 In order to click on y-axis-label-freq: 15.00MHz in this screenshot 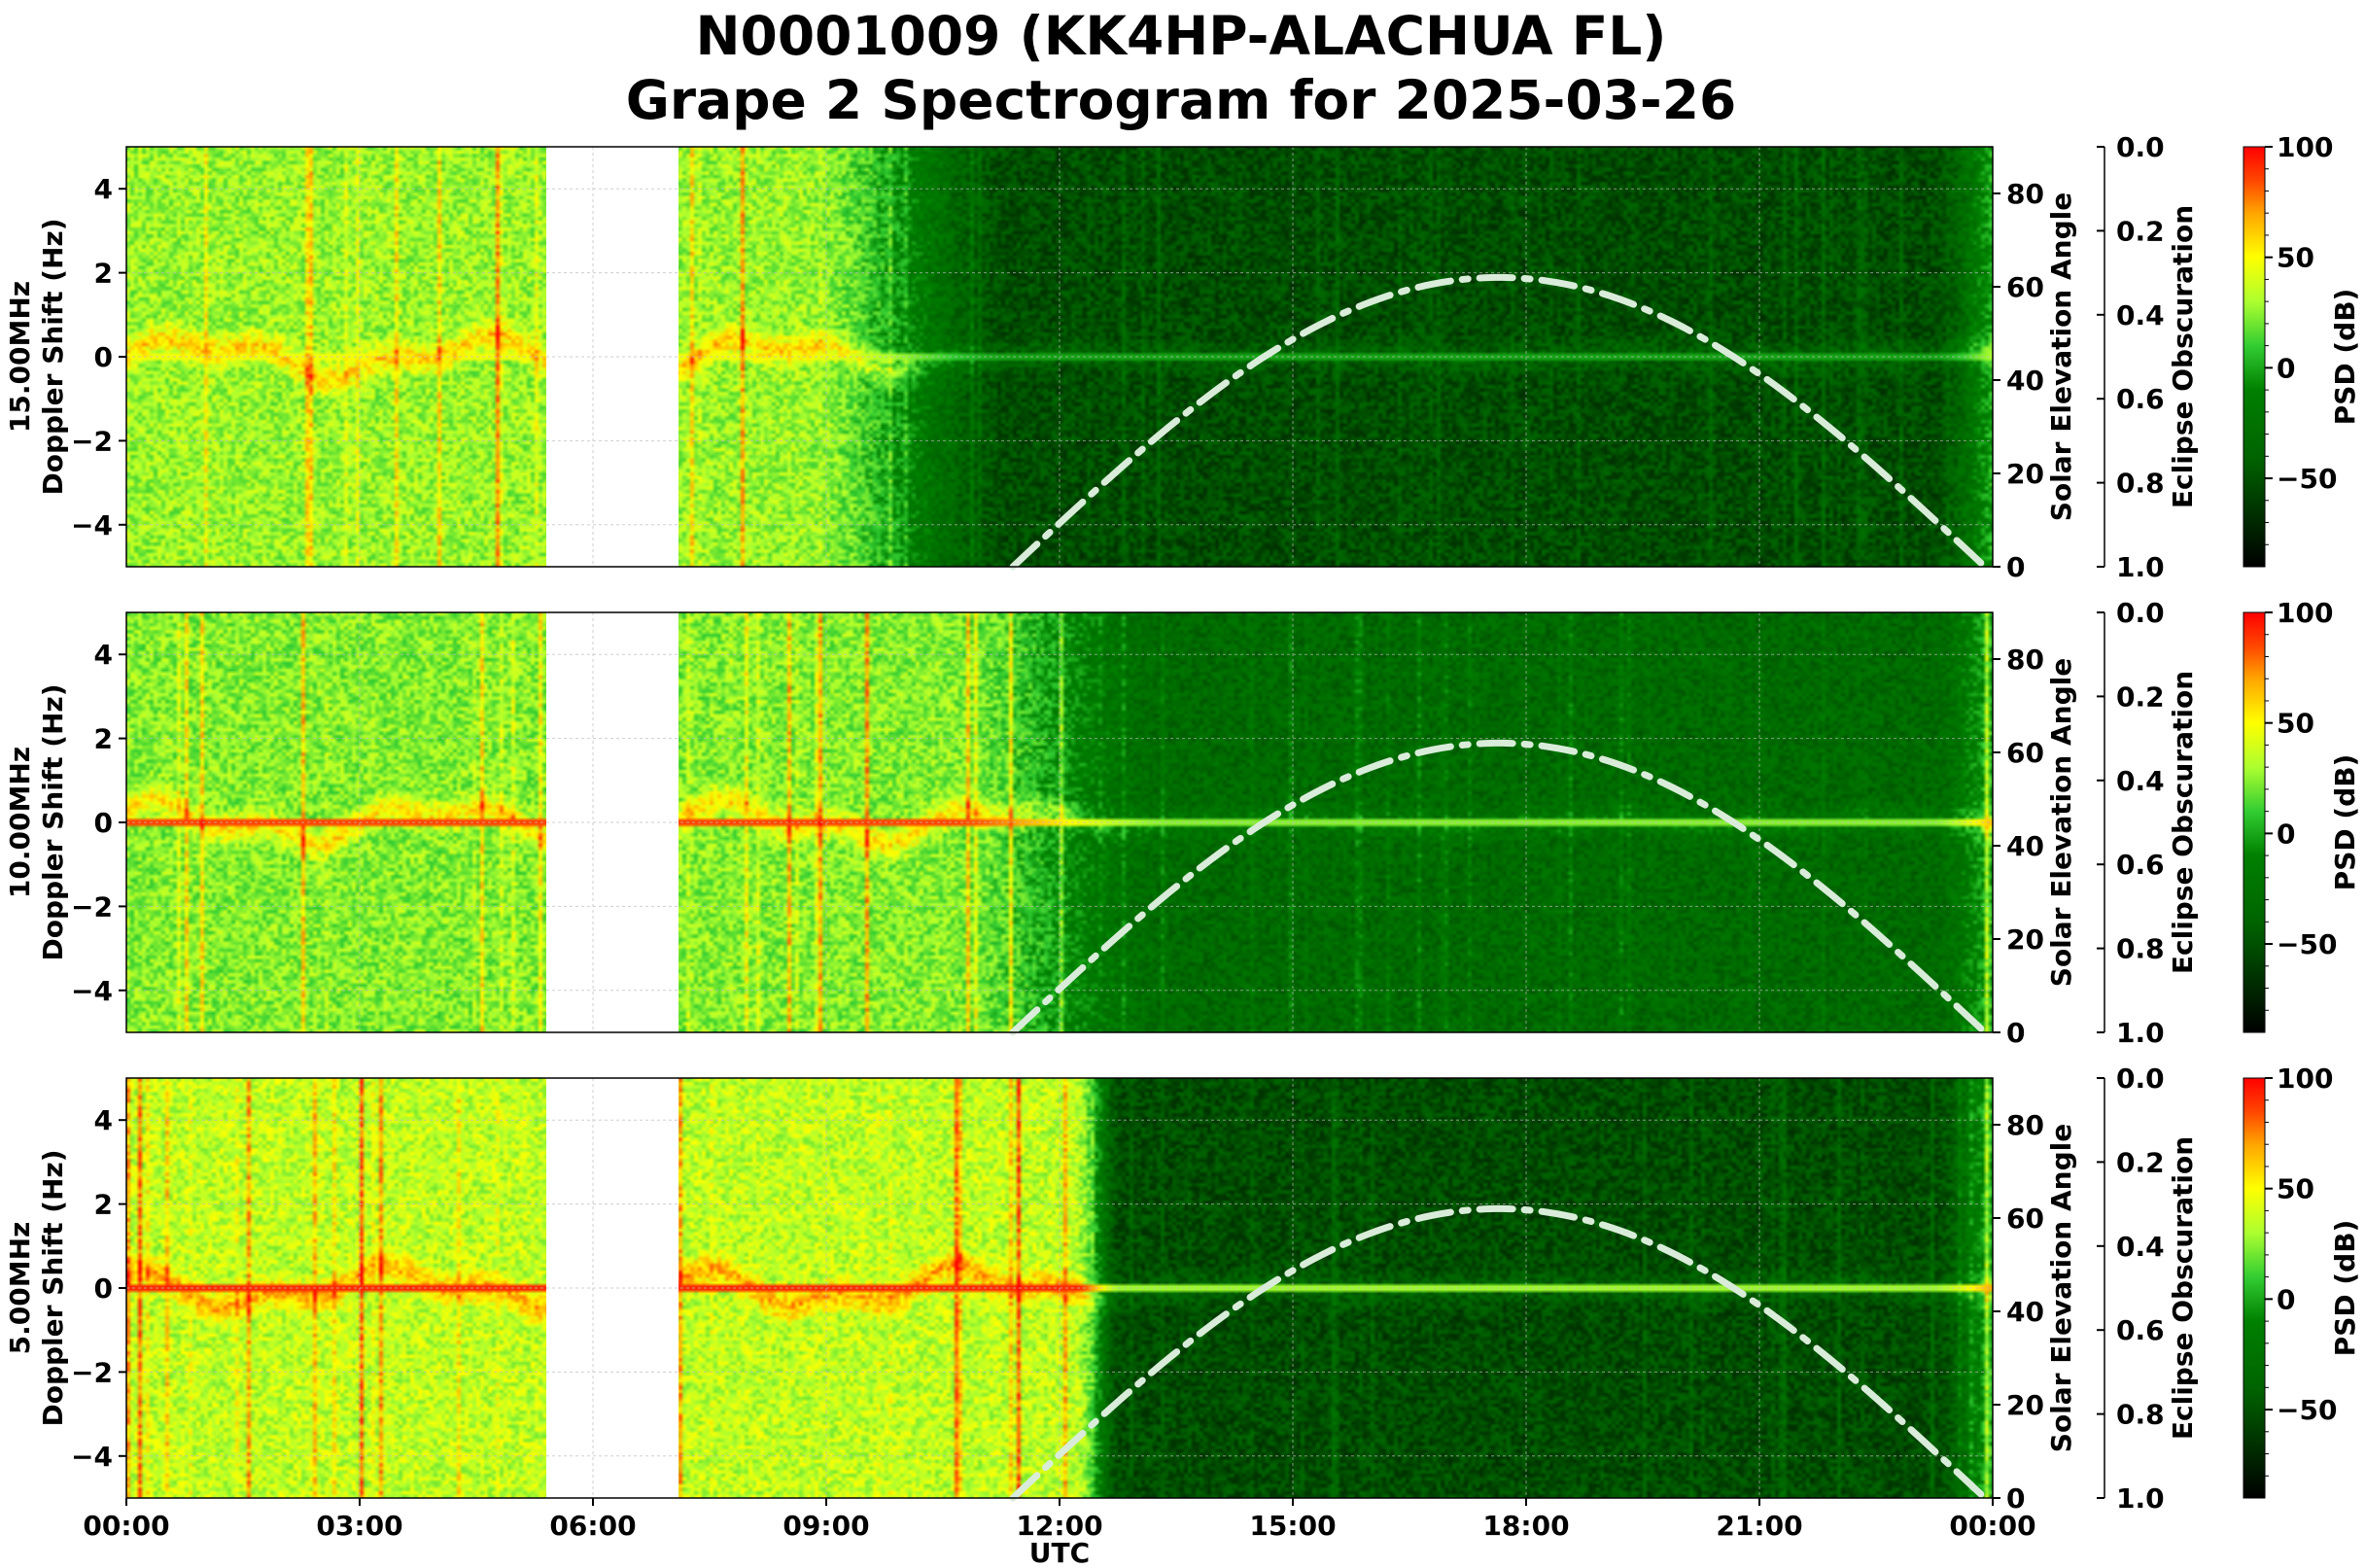, I will do `click(20, 357)`.